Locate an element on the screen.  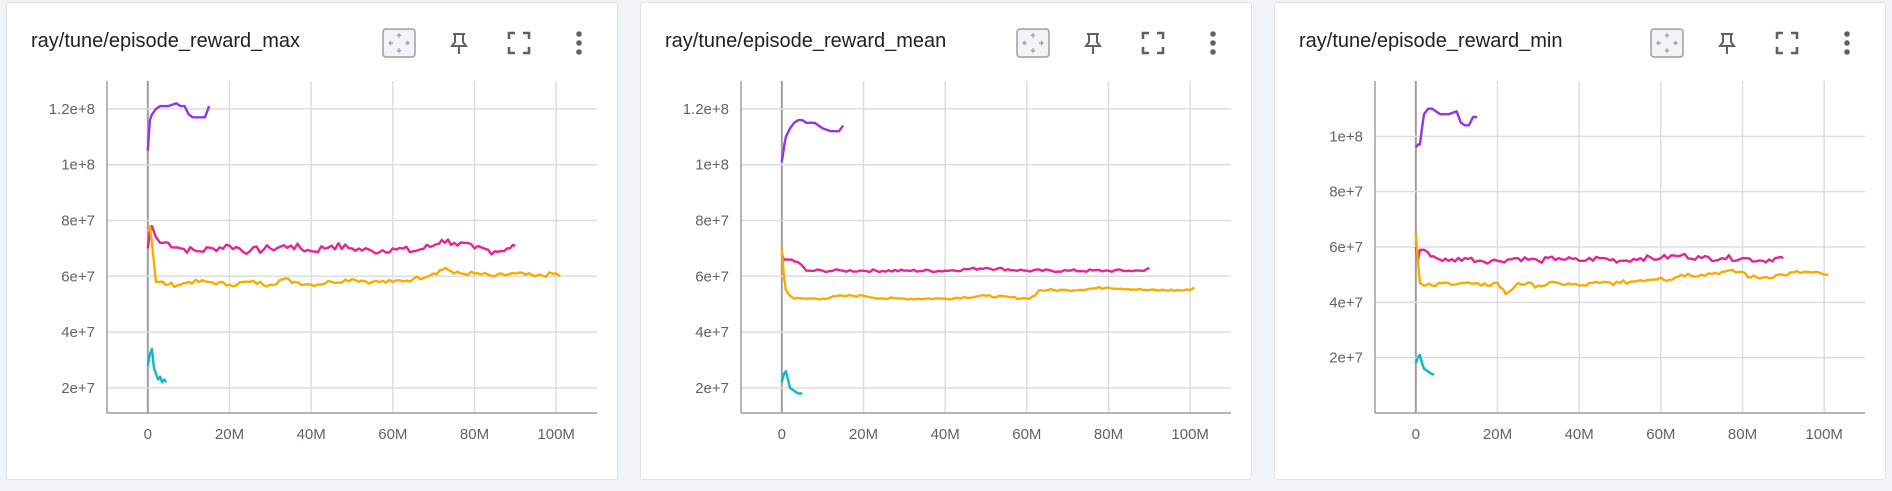
chart-title: ray/tune/episode_reward_mean is located at coordinates (806, 41).